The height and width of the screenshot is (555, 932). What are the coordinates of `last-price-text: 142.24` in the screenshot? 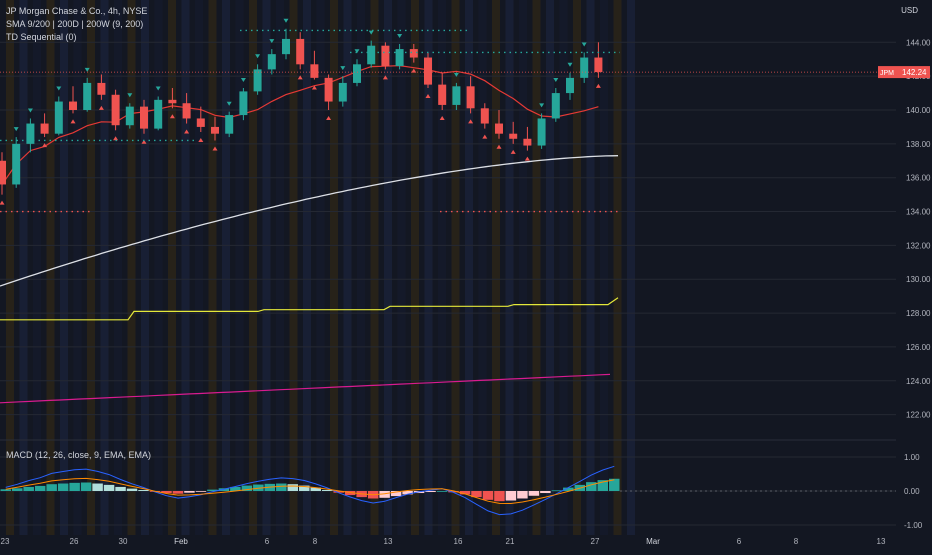 It's located at (914, 72).